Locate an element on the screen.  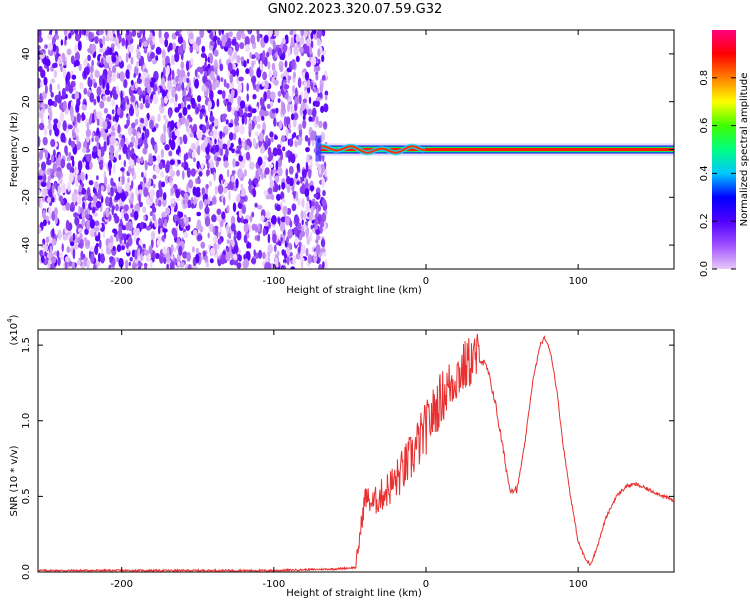
colorbar-tick-label: 0.2 is located at coordinates (704, 221).